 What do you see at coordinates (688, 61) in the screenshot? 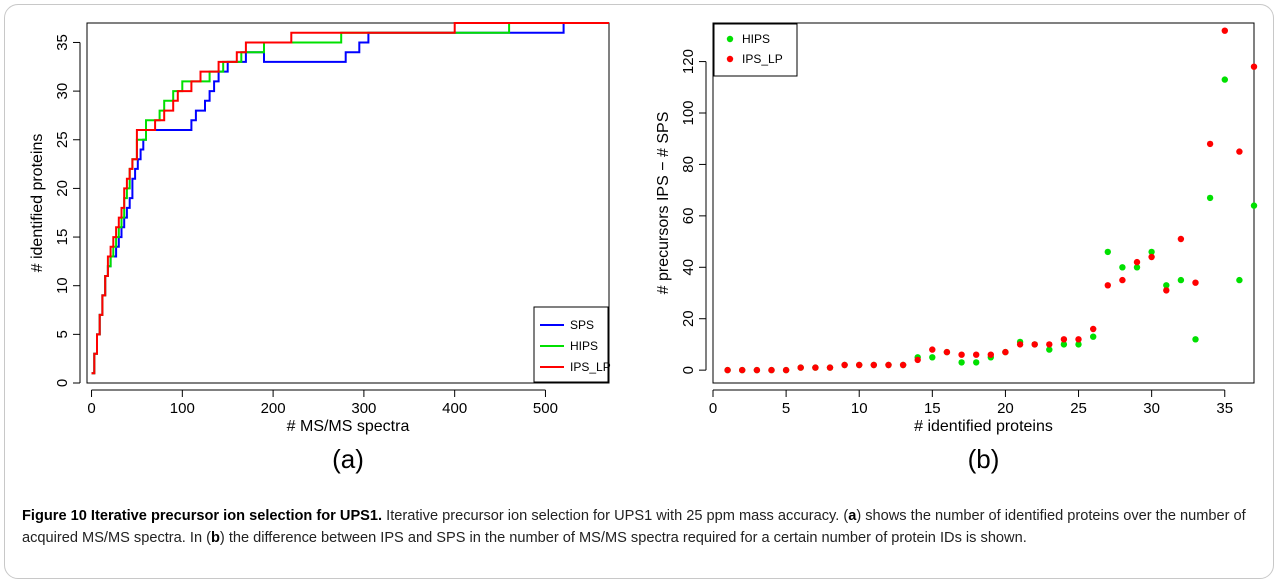
I see `b-y-tick-label: 120` at bounding box center [688, 61].